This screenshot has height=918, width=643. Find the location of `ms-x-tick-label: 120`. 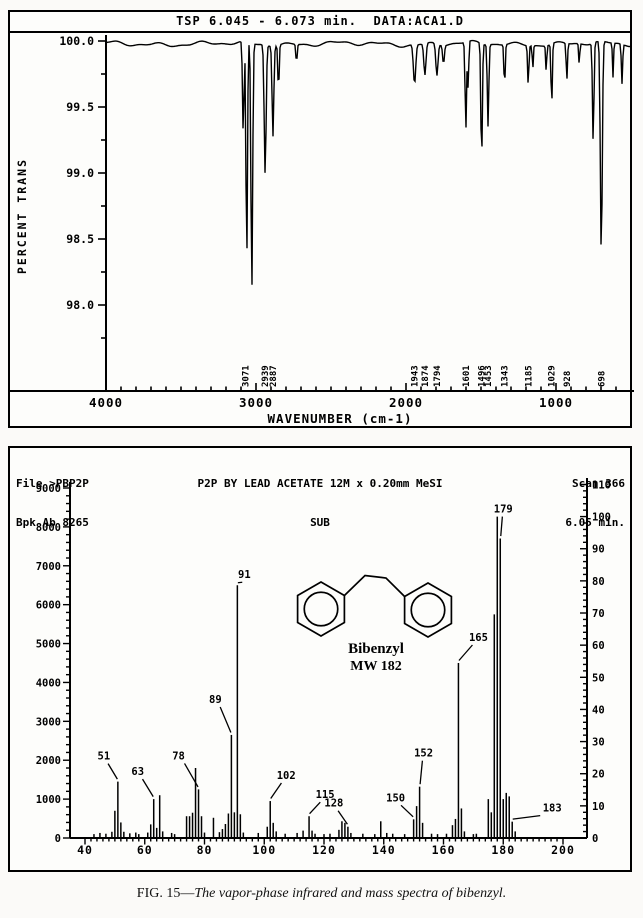

ms-x-tick-label: 120 is located at coordinates (324, 850).